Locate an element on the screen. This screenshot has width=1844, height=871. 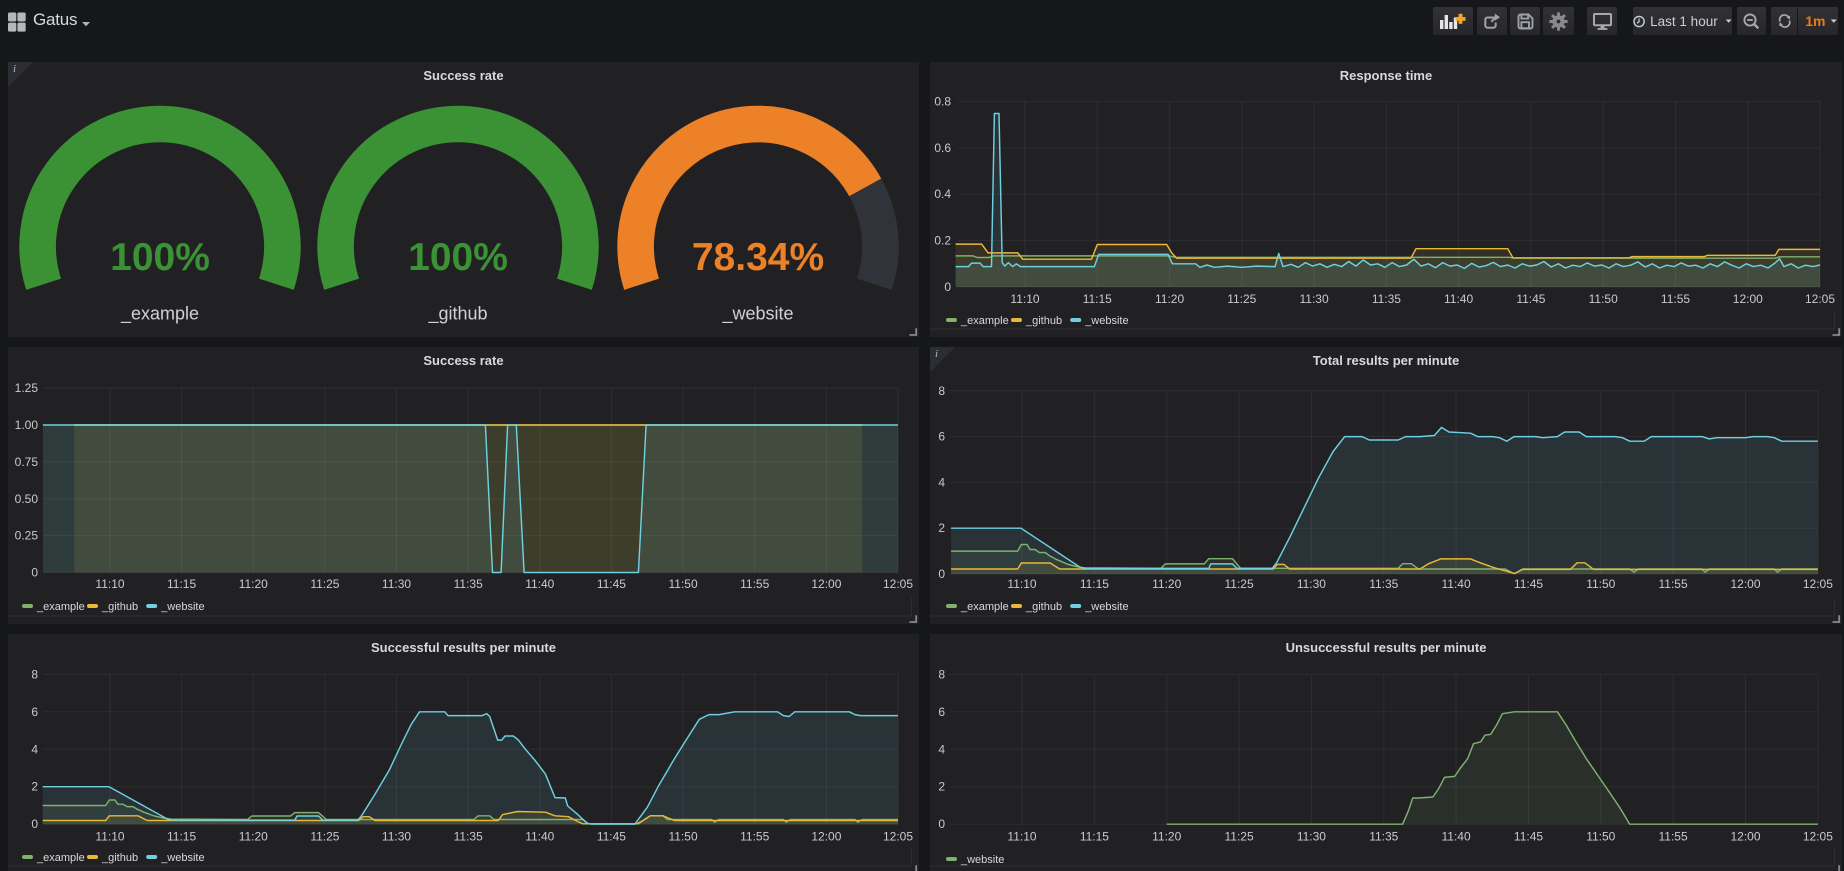
svg-text: 1.00 is located at coordinates (27, 425).